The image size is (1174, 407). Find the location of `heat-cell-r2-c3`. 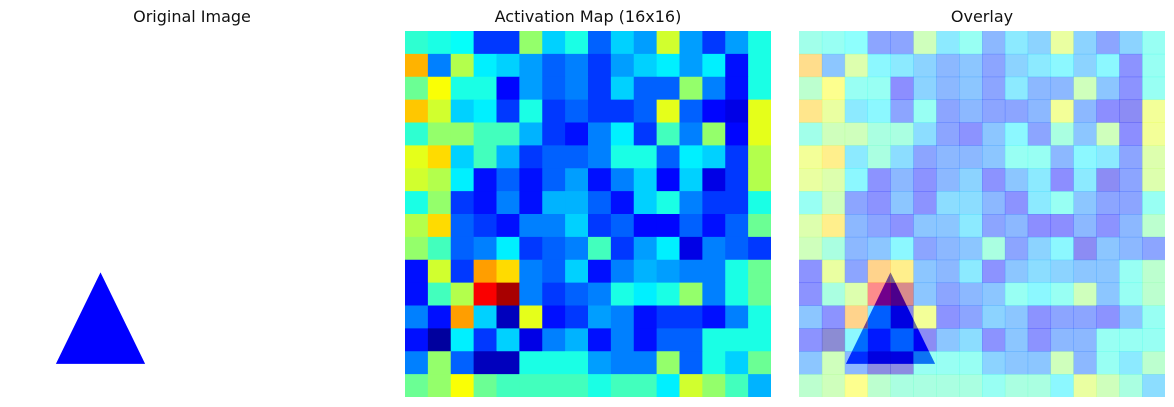

heat-cell-r2-c3 is located at coordinates (485, 88).